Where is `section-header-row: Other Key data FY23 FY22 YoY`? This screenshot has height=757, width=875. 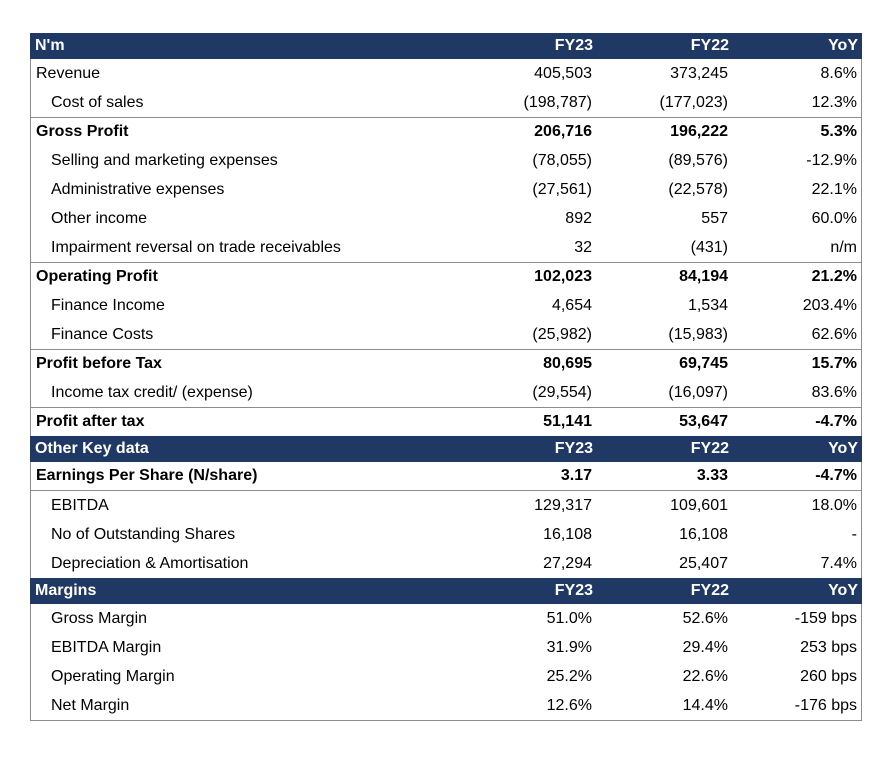
section-header-row: Other Key data FY23 FY22 YoY is located at coordinates (446, 449).